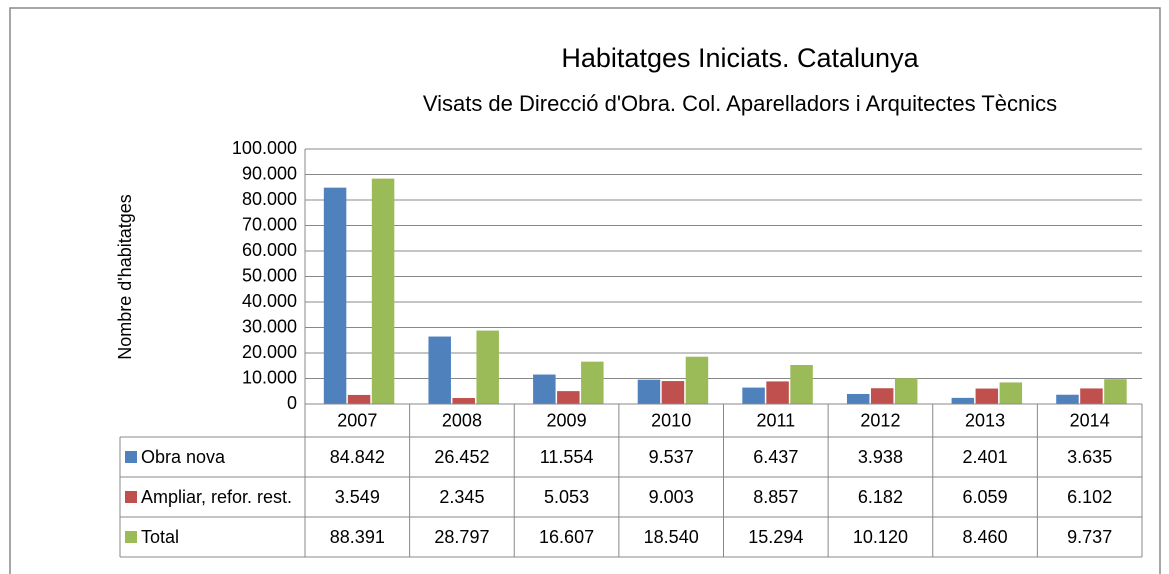  I want to click on table-value: 3.635, so click(1089, 457).